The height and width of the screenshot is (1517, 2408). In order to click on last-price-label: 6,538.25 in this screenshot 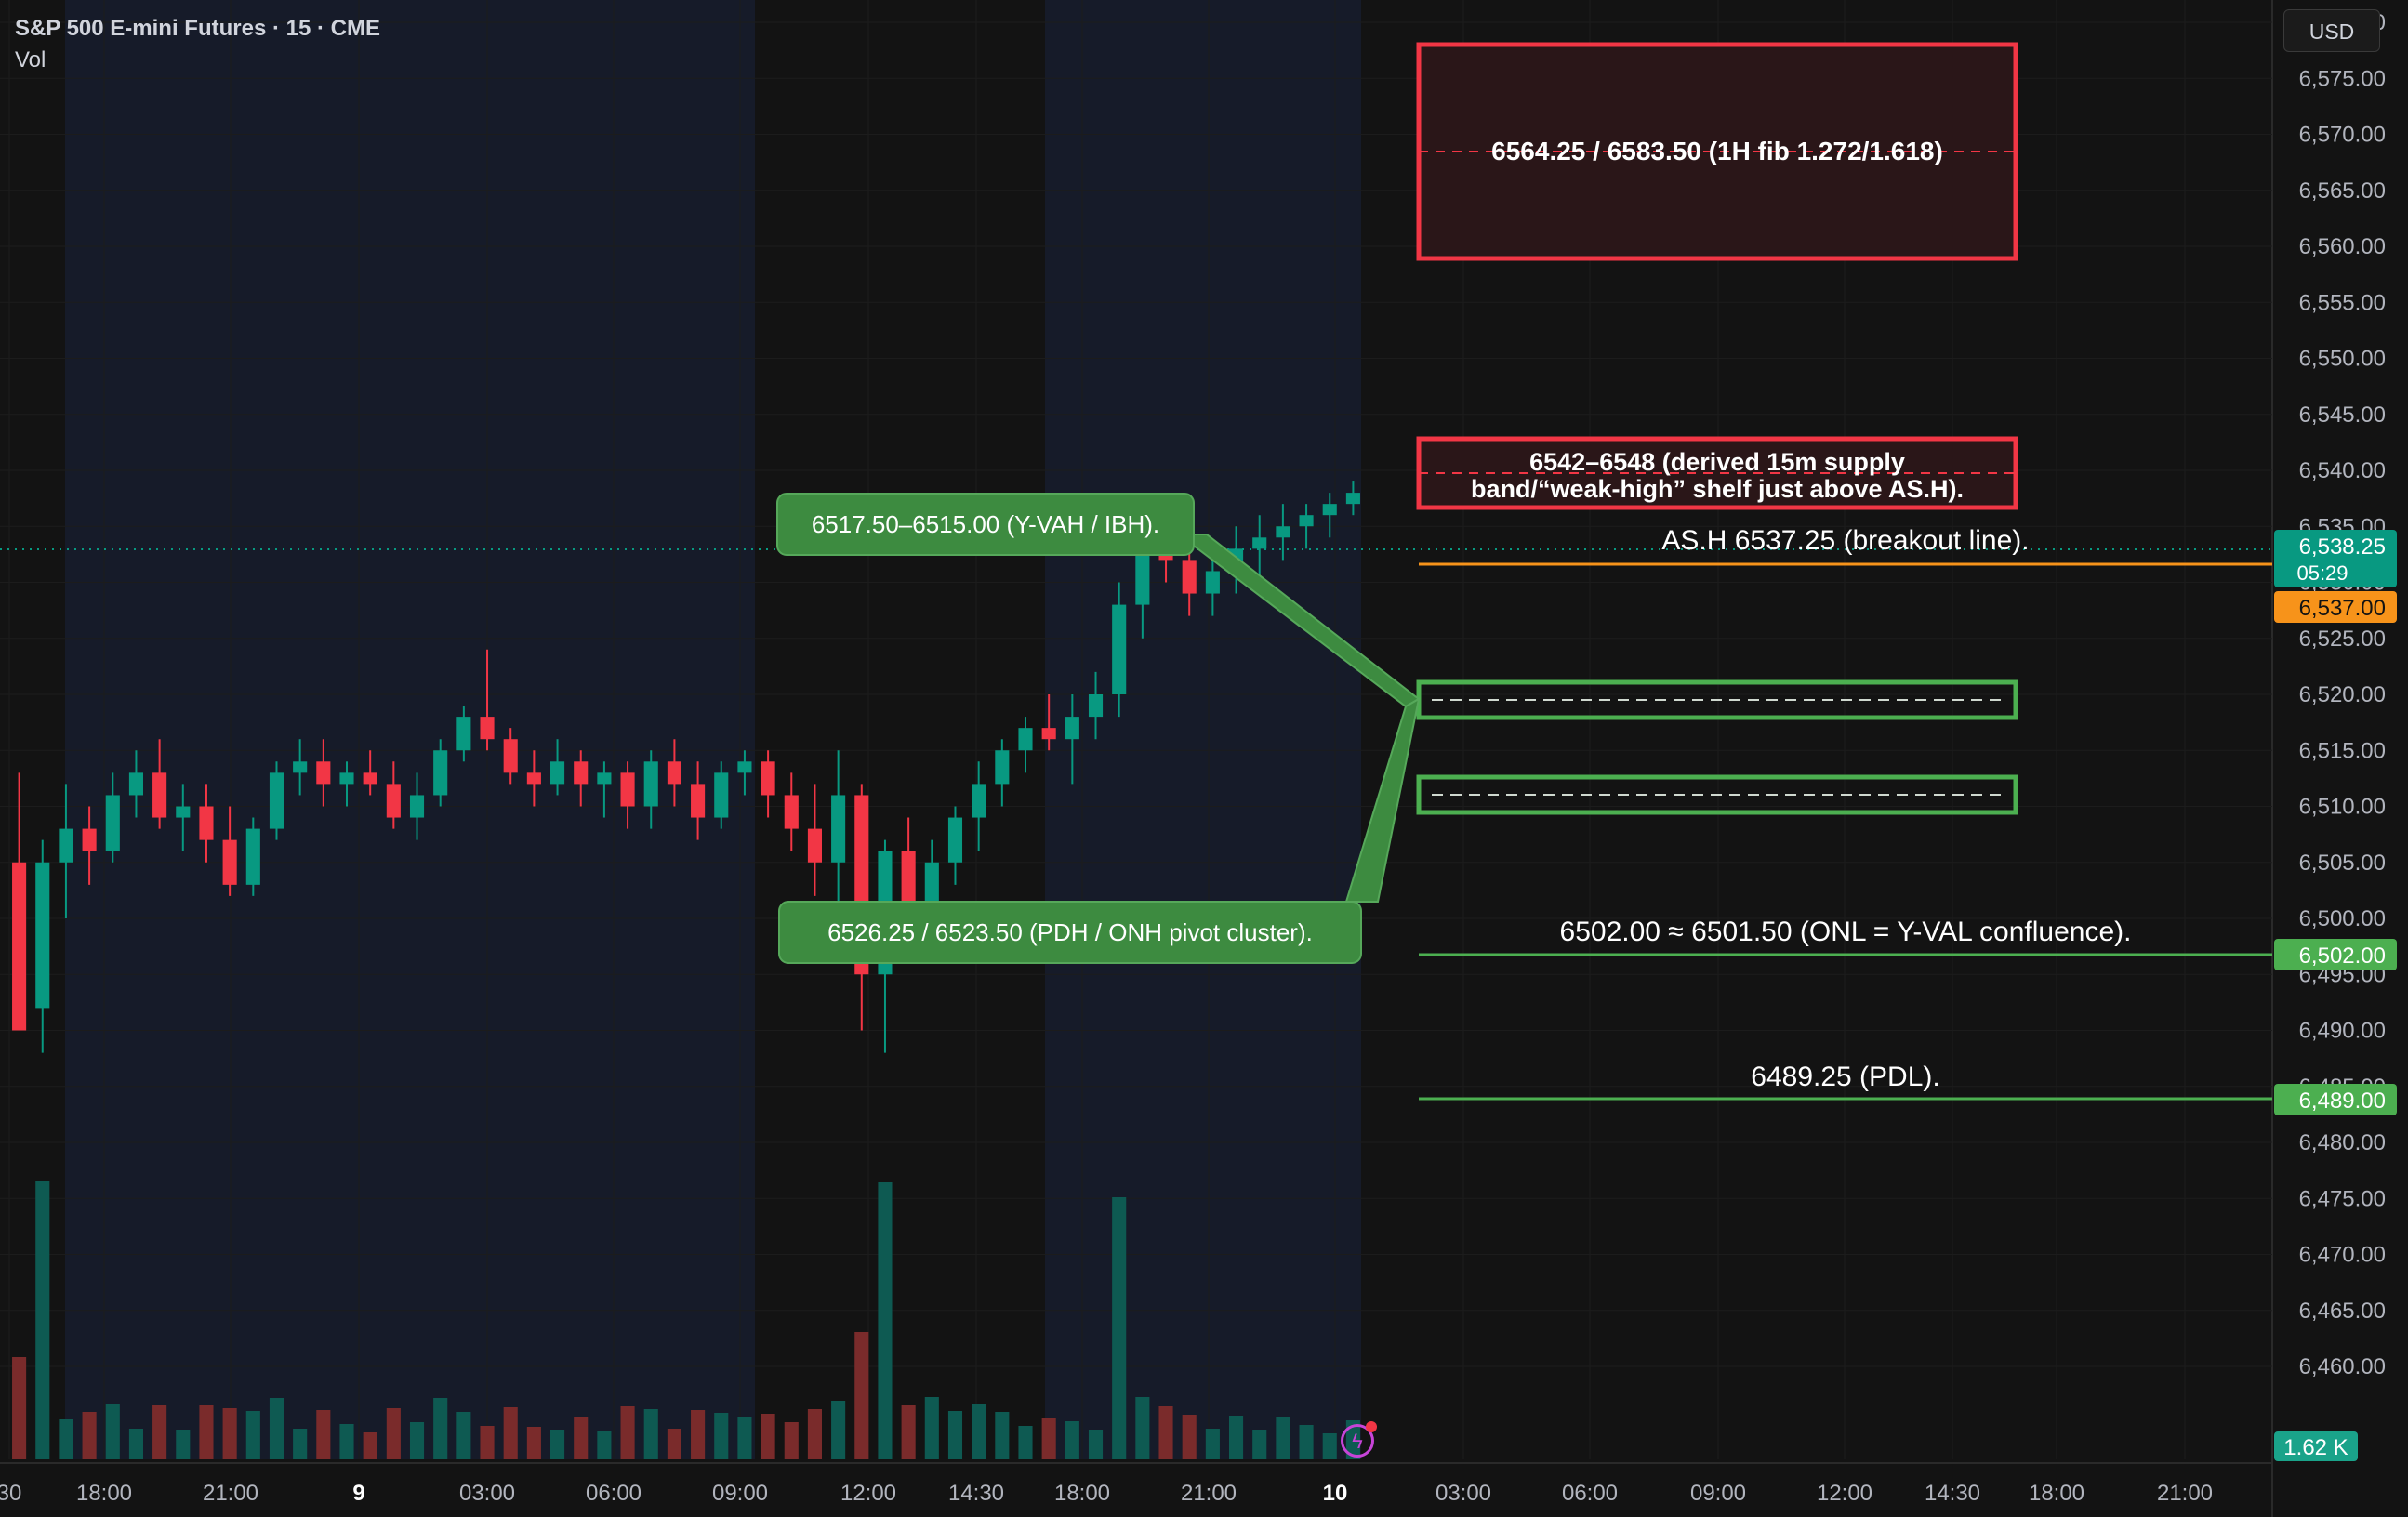, I will do `click(2342, 547)`.